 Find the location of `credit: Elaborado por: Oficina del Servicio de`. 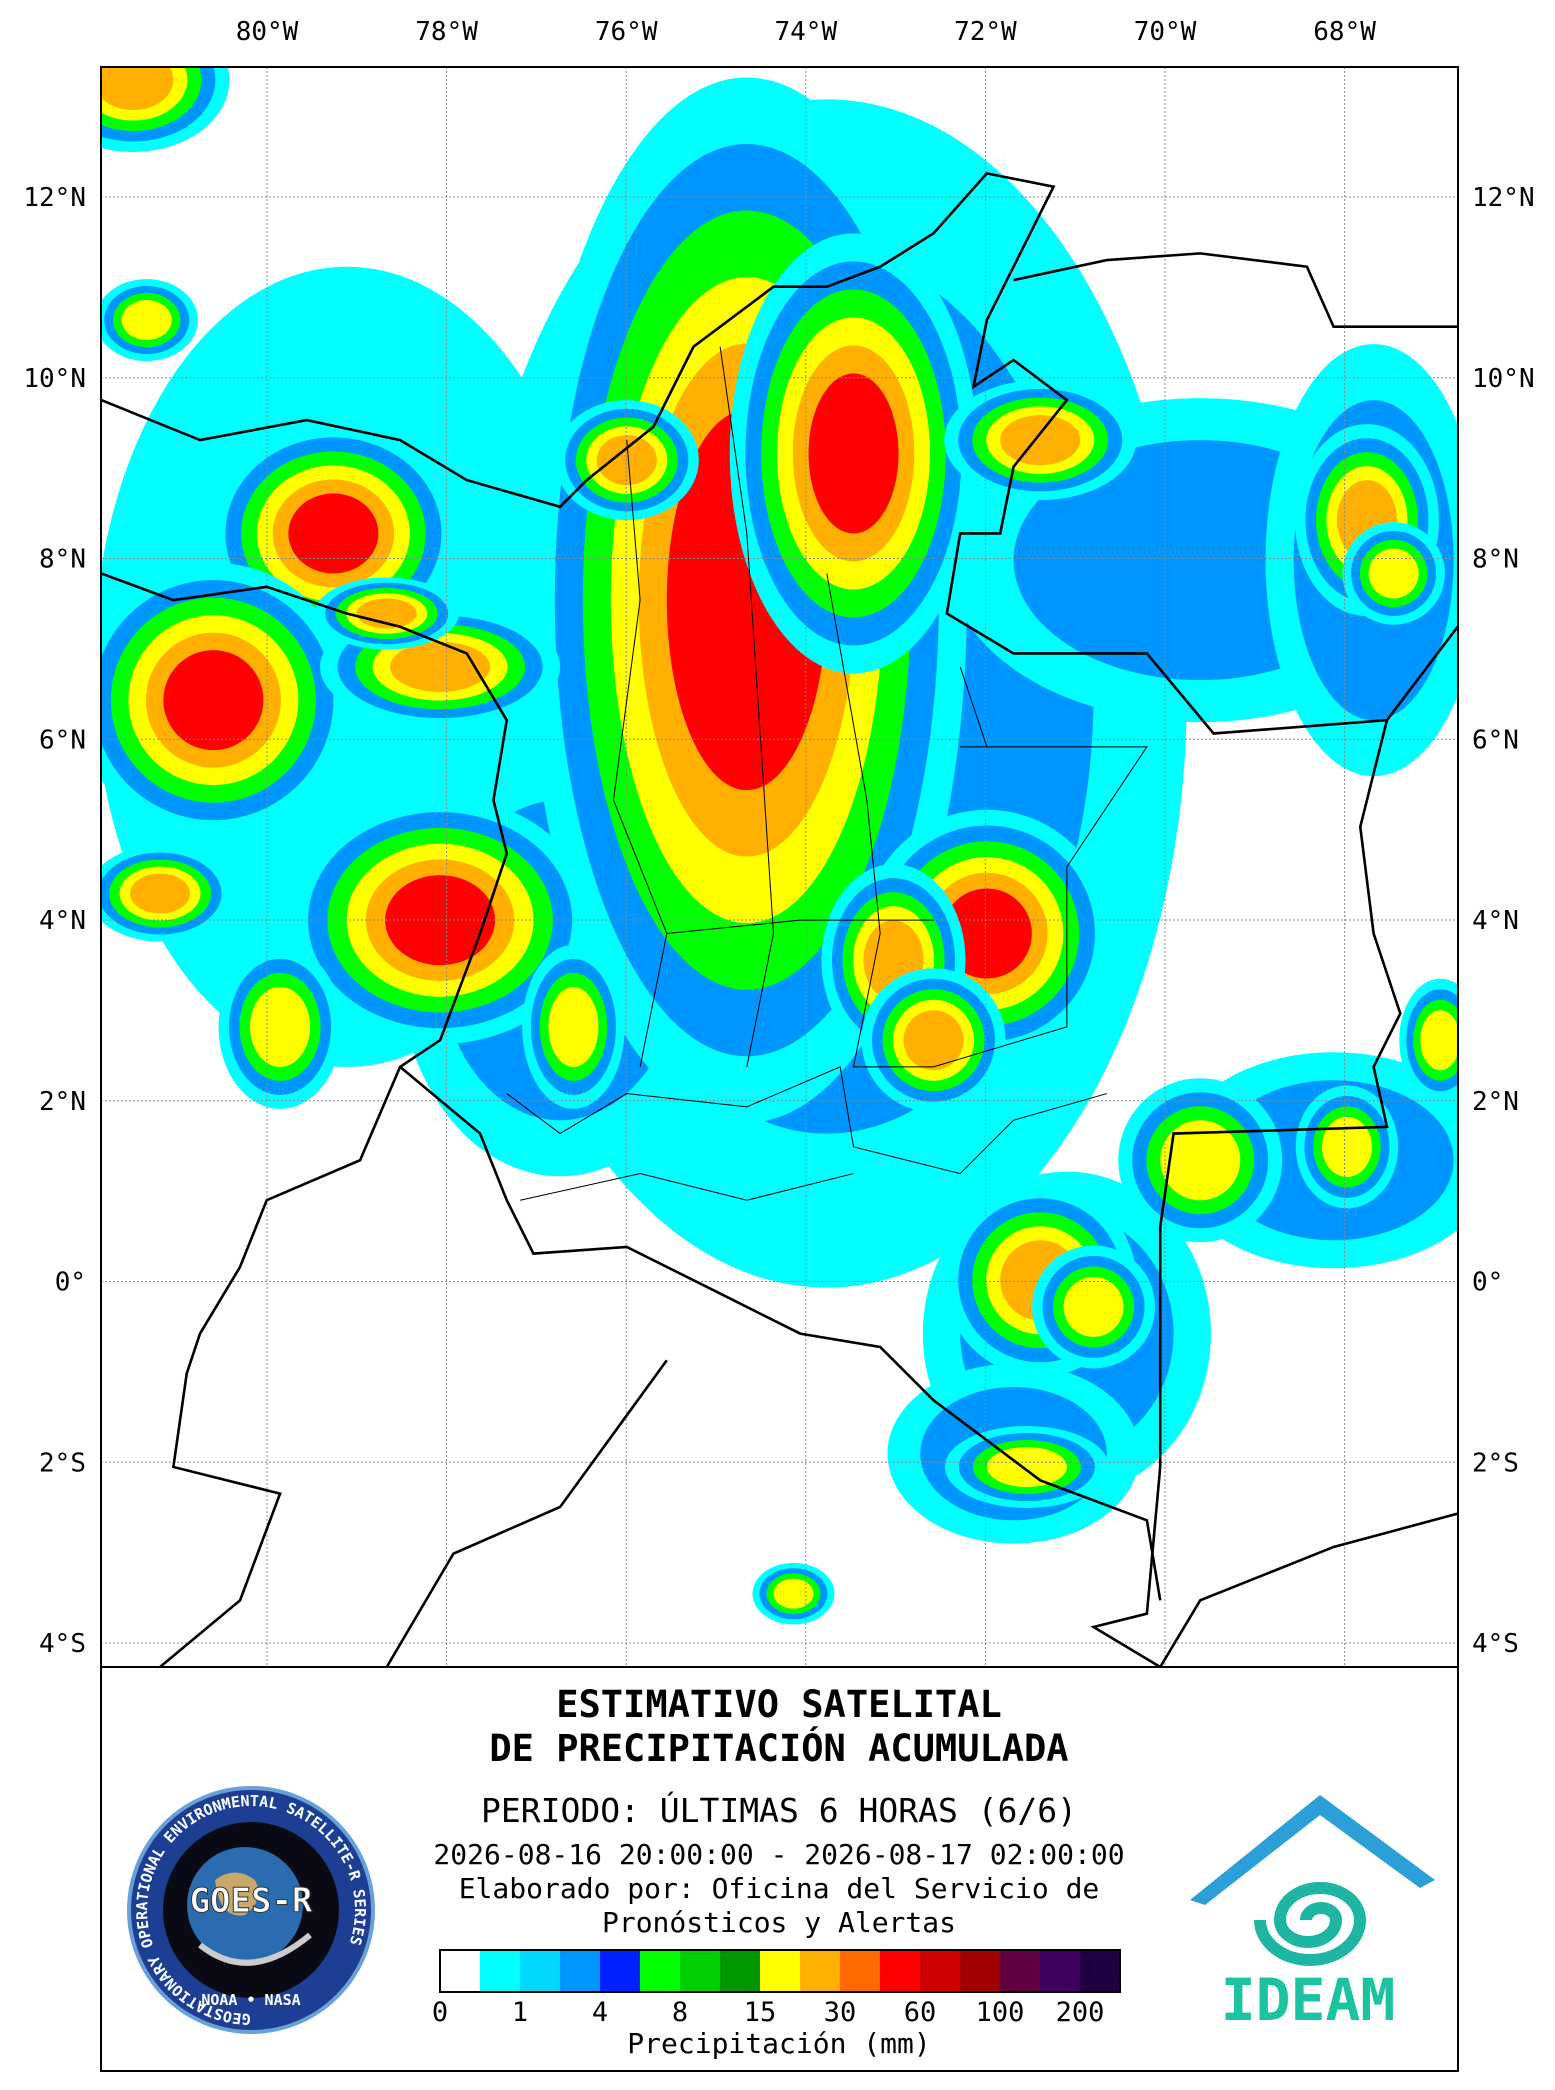

credit: Elaborado por: Oficina del Servicio de is located at coordinates (779, 1888).